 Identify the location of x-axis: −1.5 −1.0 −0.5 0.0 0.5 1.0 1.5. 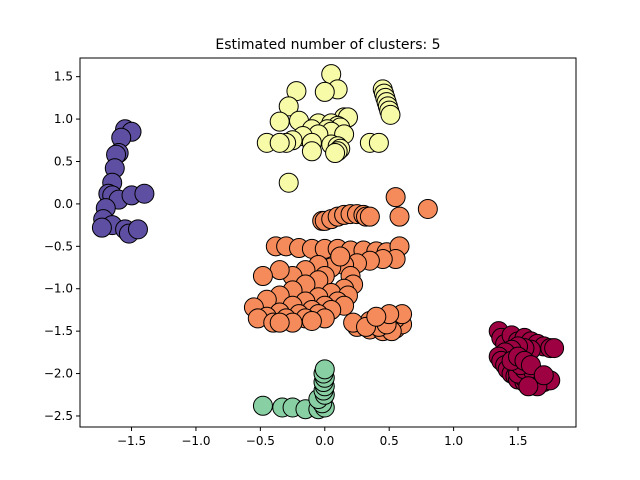
(322, 437).